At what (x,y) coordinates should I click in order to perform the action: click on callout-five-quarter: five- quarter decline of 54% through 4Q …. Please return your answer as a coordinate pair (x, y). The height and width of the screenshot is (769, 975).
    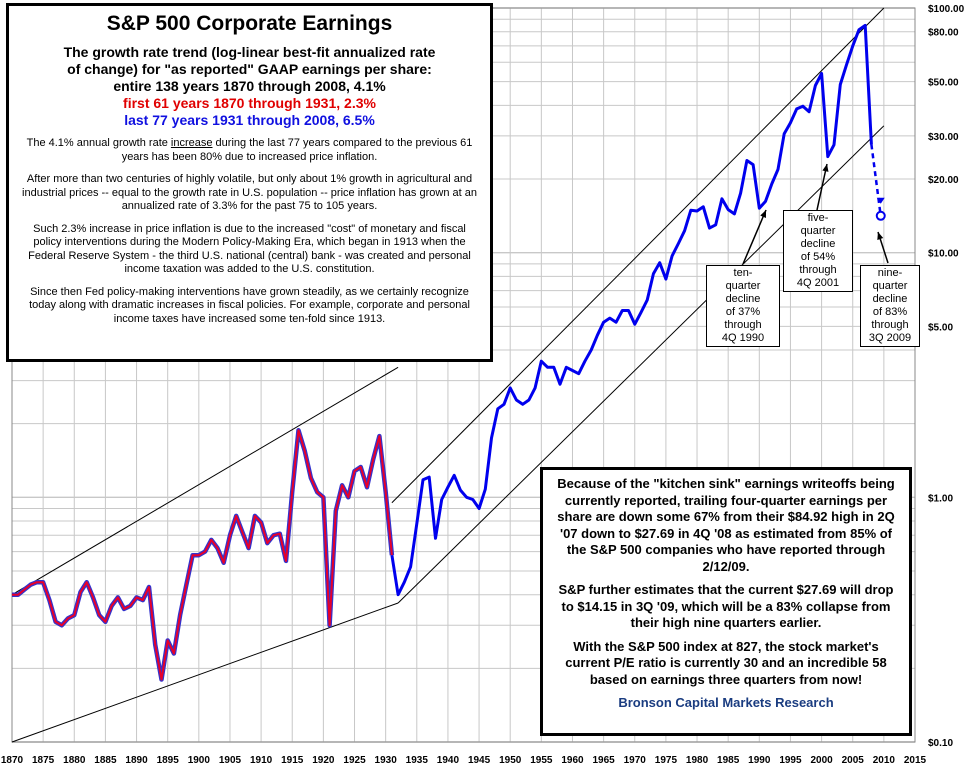
    Looking at the image, I should click on (818, 251).